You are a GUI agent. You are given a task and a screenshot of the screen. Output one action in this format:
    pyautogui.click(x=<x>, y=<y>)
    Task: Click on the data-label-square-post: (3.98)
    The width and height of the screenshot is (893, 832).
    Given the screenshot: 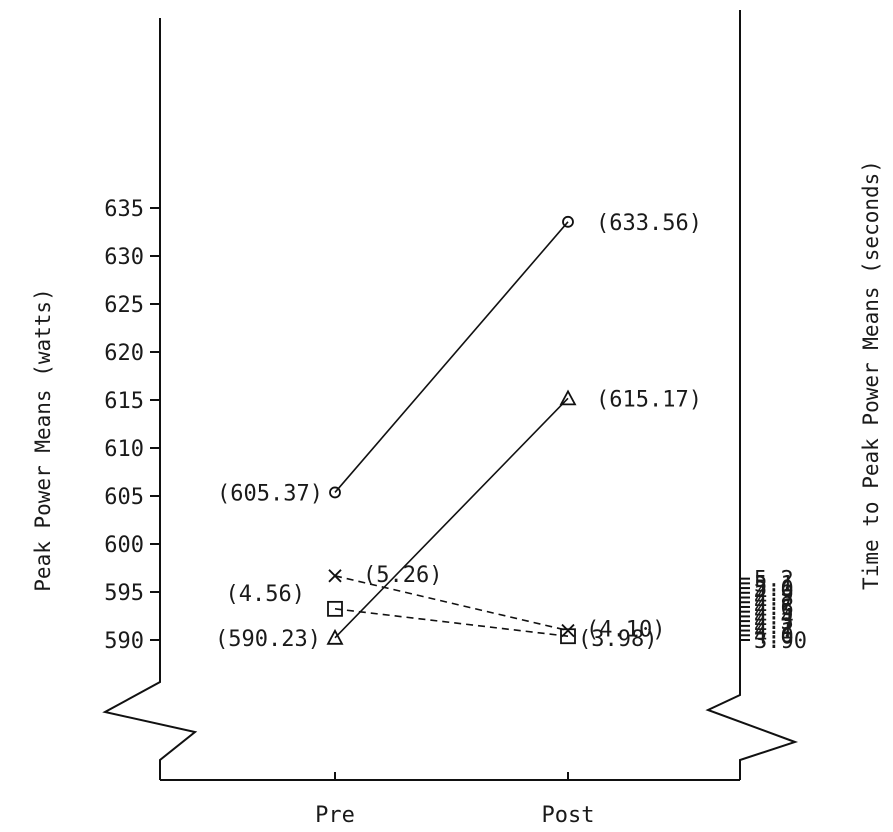 What is the action you would take?
    pyautogui.click(x=617, y=639)
    